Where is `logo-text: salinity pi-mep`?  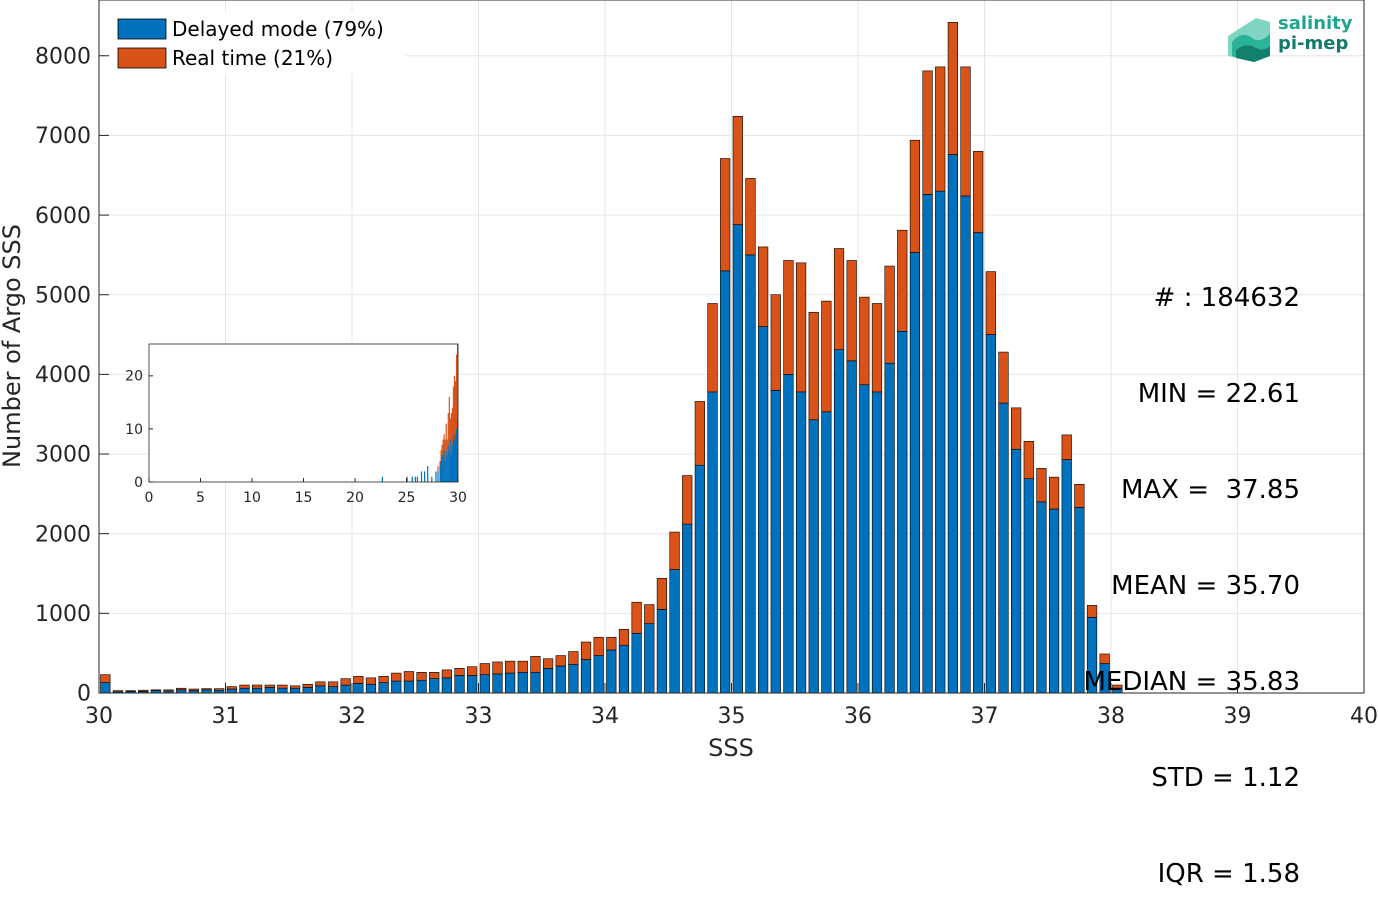
logo-text: salinity pi-mep is located at coordinates (1315, 34).